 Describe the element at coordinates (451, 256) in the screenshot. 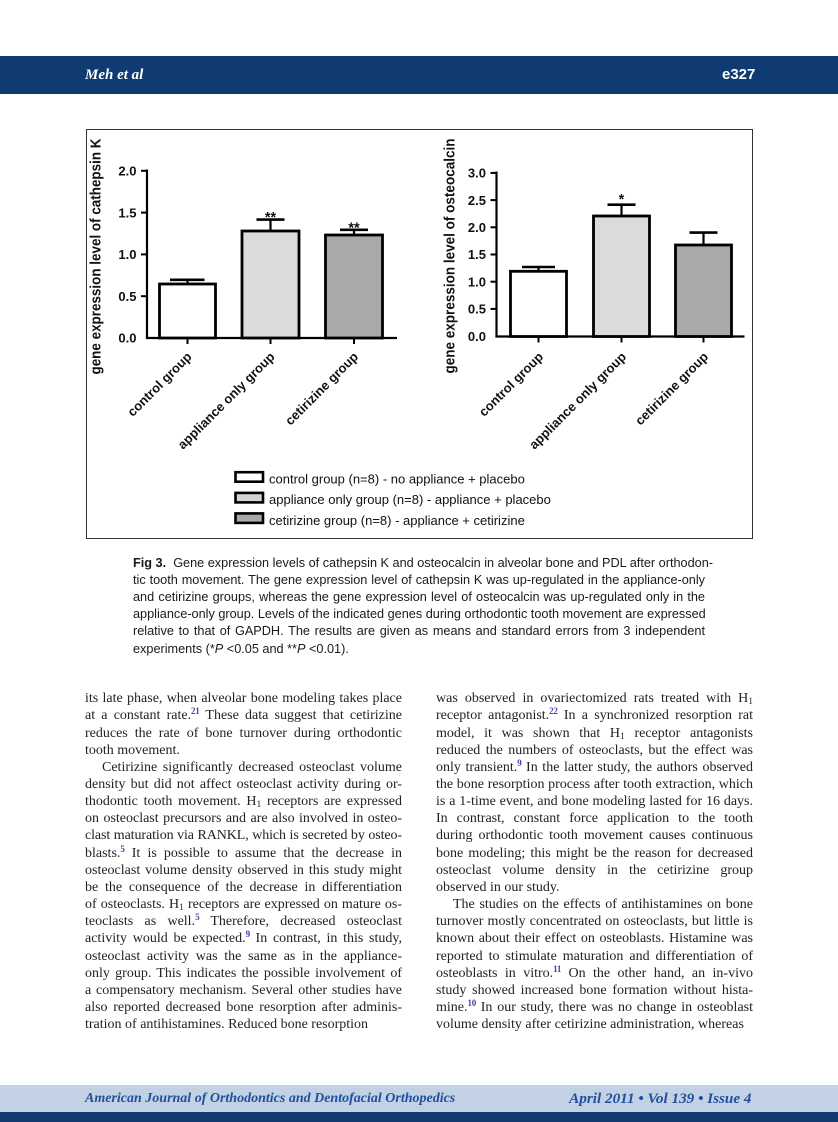

I see `svg-text:gene expression level of osteo: gene expression level of osteocalcin` at that location.